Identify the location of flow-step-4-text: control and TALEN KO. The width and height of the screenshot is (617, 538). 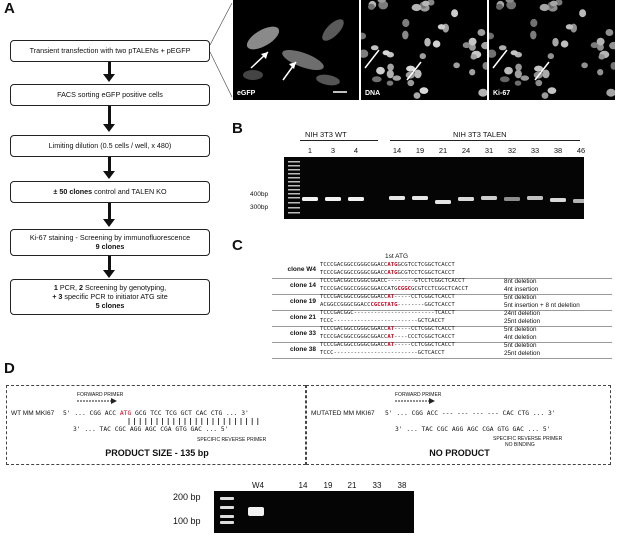
(129, 191).